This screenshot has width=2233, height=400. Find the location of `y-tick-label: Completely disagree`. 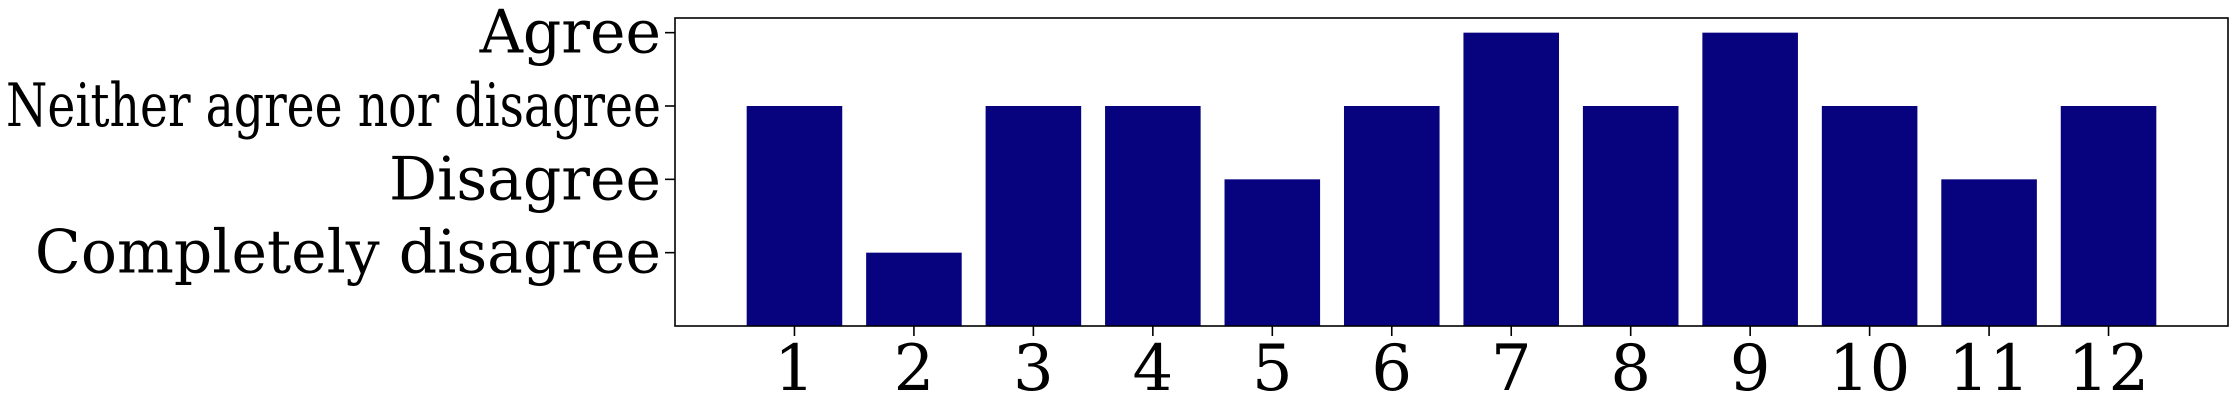

y-tick-label: Completely disagree is located at coordinates (348, 253).